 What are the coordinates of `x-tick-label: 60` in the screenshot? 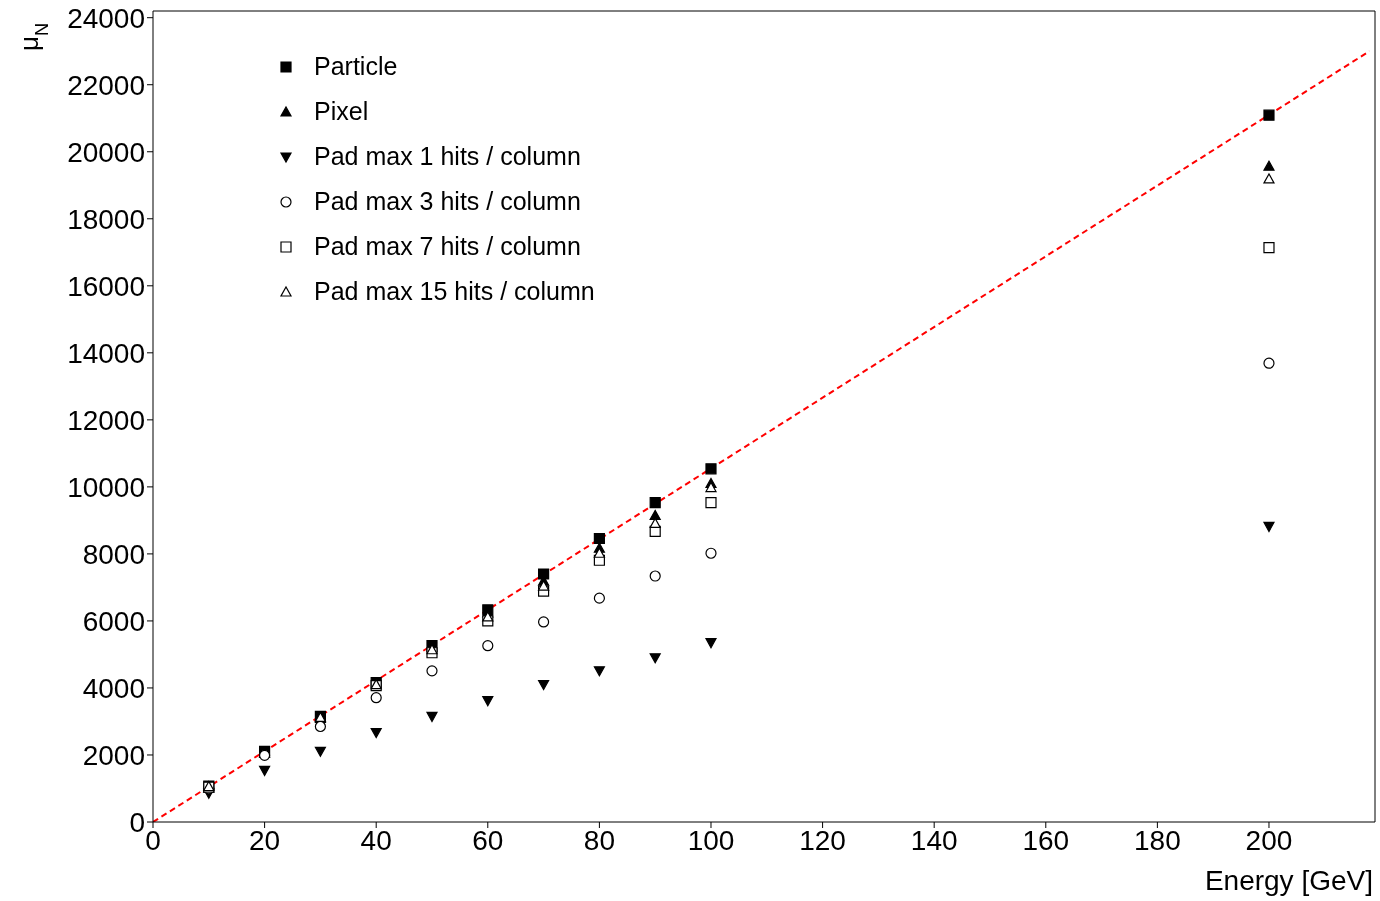 It's located at (488, 840).